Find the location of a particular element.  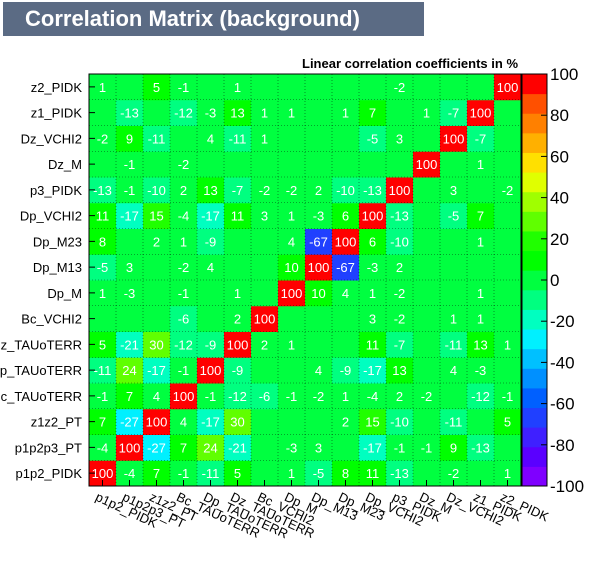

y-tick-label: Dp_M13 is located at coordinates (57, 267).